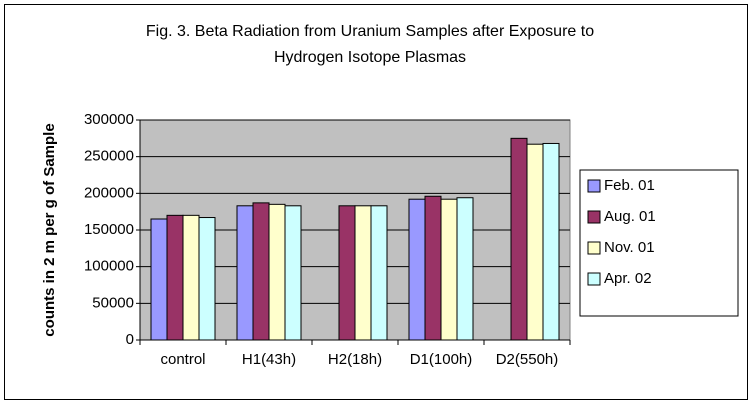  What do you see at coordinates (628, 278) in the screenshot?
I see `legend-label: Apr. 02` at bounding box center [628, 278].